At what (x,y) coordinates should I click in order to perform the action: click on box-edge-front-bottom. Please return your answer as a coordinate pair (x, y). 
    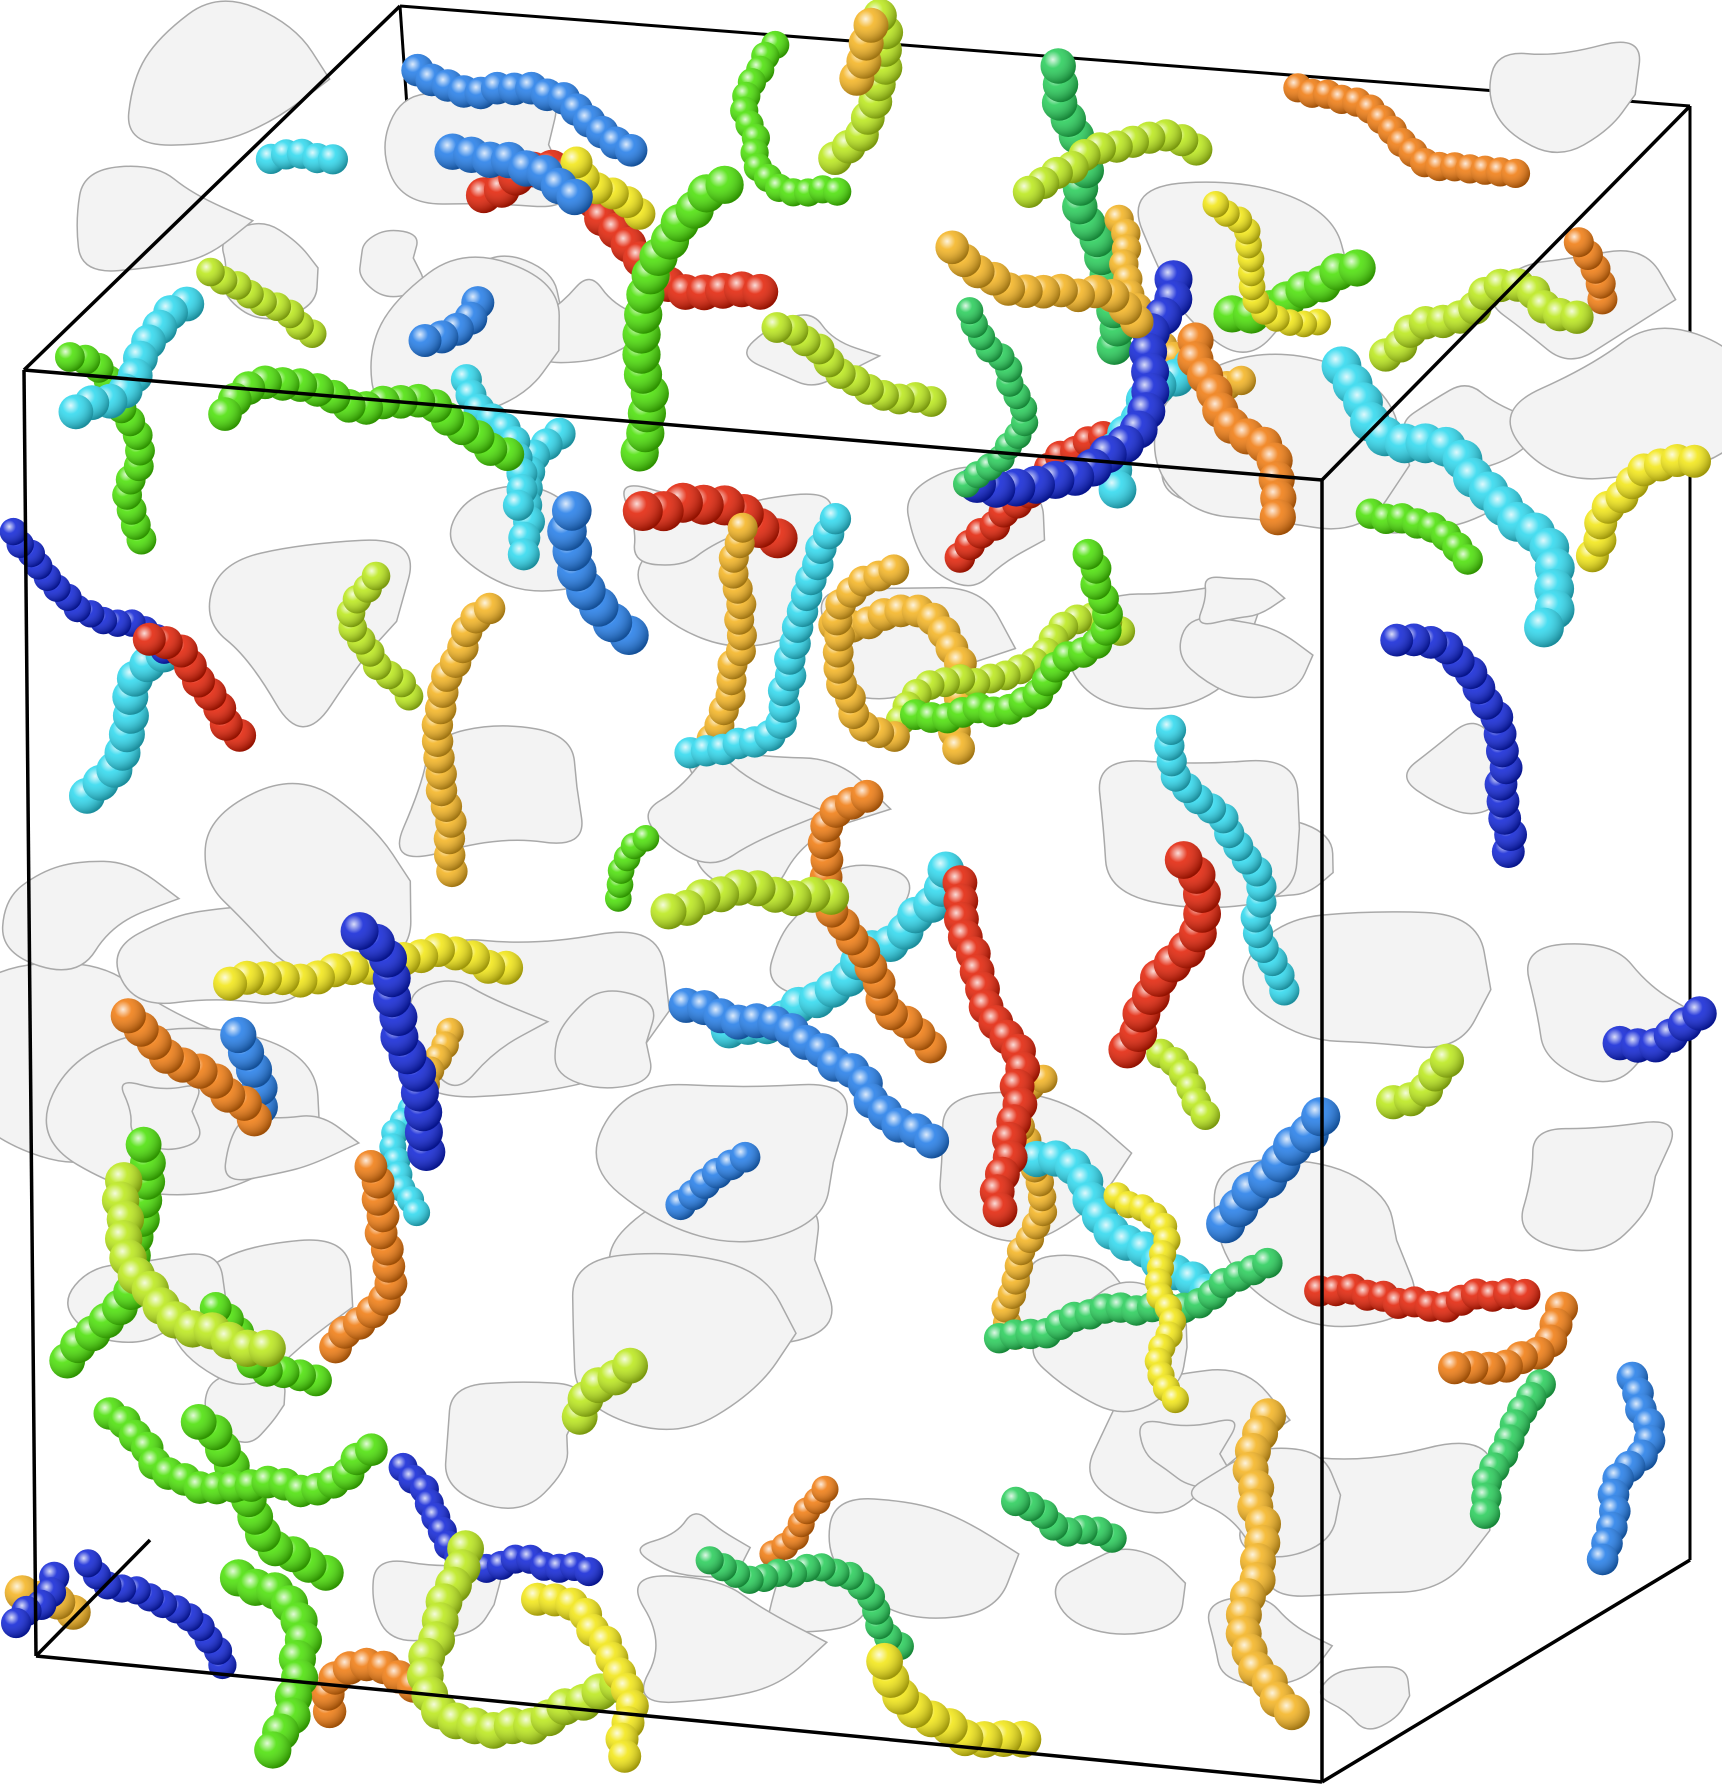
    Looking at the image, I should click on (679, 1719).